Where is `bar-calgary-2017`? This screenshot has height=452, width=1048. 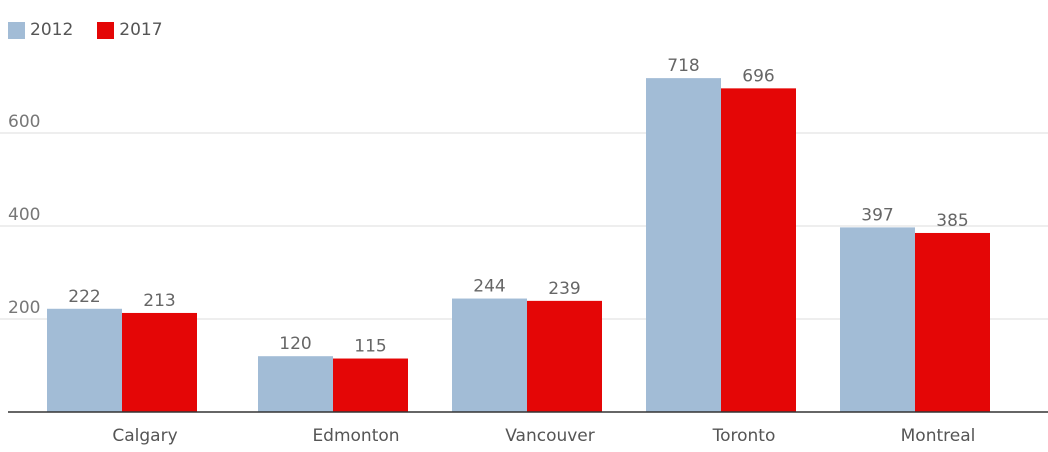
bar-calgary-2017 is located at coordinates (159, 362).